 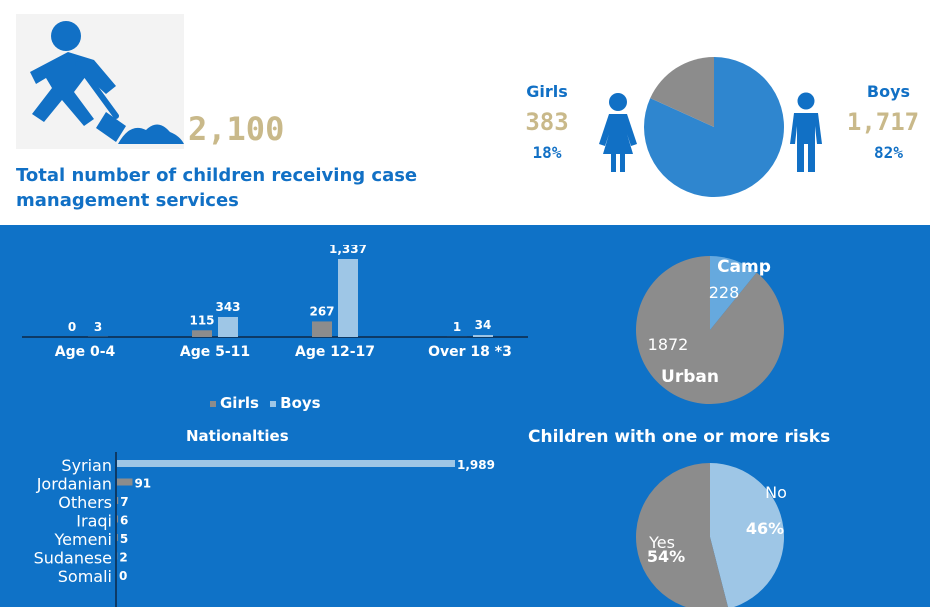 I want to click on pie-slice-no, so click(x=747, y=535).